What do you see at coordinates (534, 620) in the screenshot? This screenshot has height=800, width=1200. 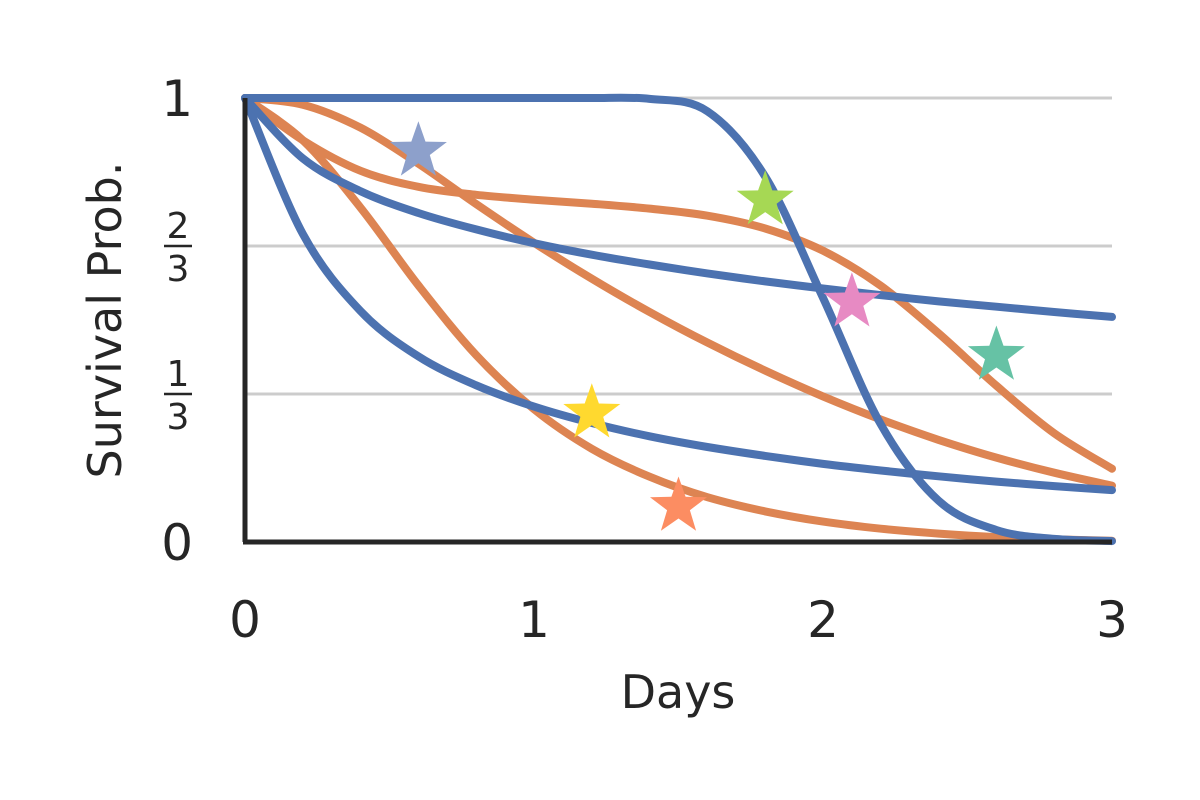 I see `x-tick-label: 1` at bounding box center [534, 620].